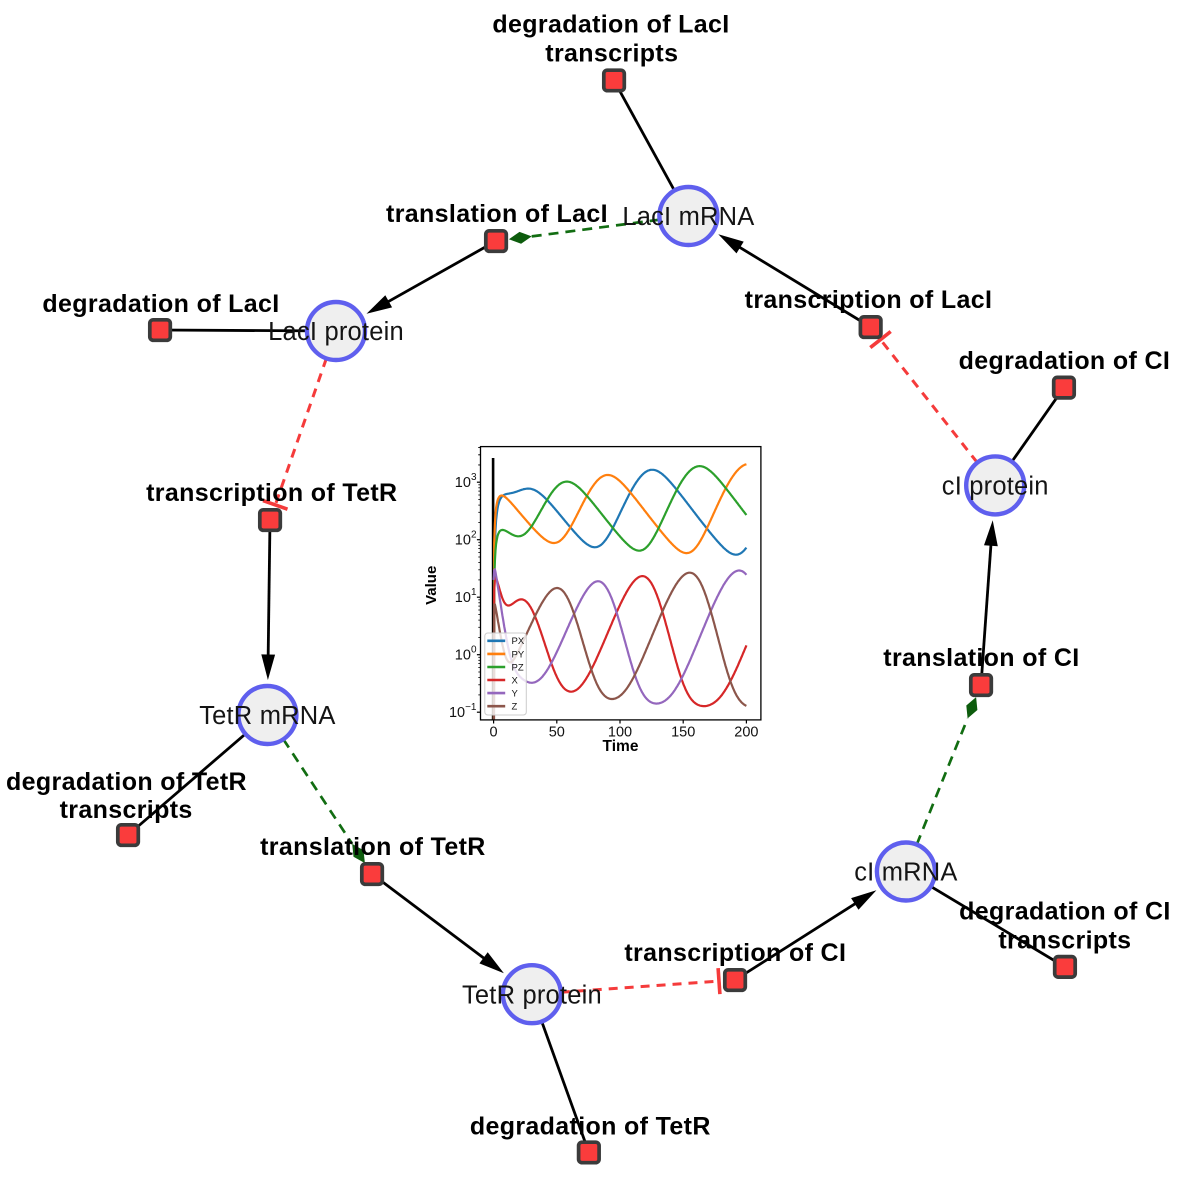 Image resolution: width=1189 pixels, height=1200 pixels. What do you see at coordinates (557, 733) in the screenshot?
I see `svg-text: 50` at bounding box center [557, 733].